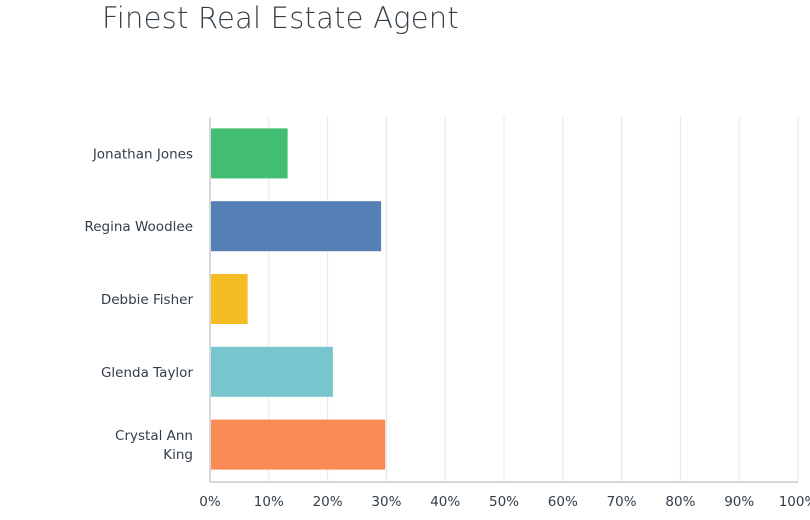 The height and width of the screenshot is (520, 810). What do you see at coordinates (794, 502) in the screenshot?
I see `x-tick-label: 100%` at bounding box center [794, 502].